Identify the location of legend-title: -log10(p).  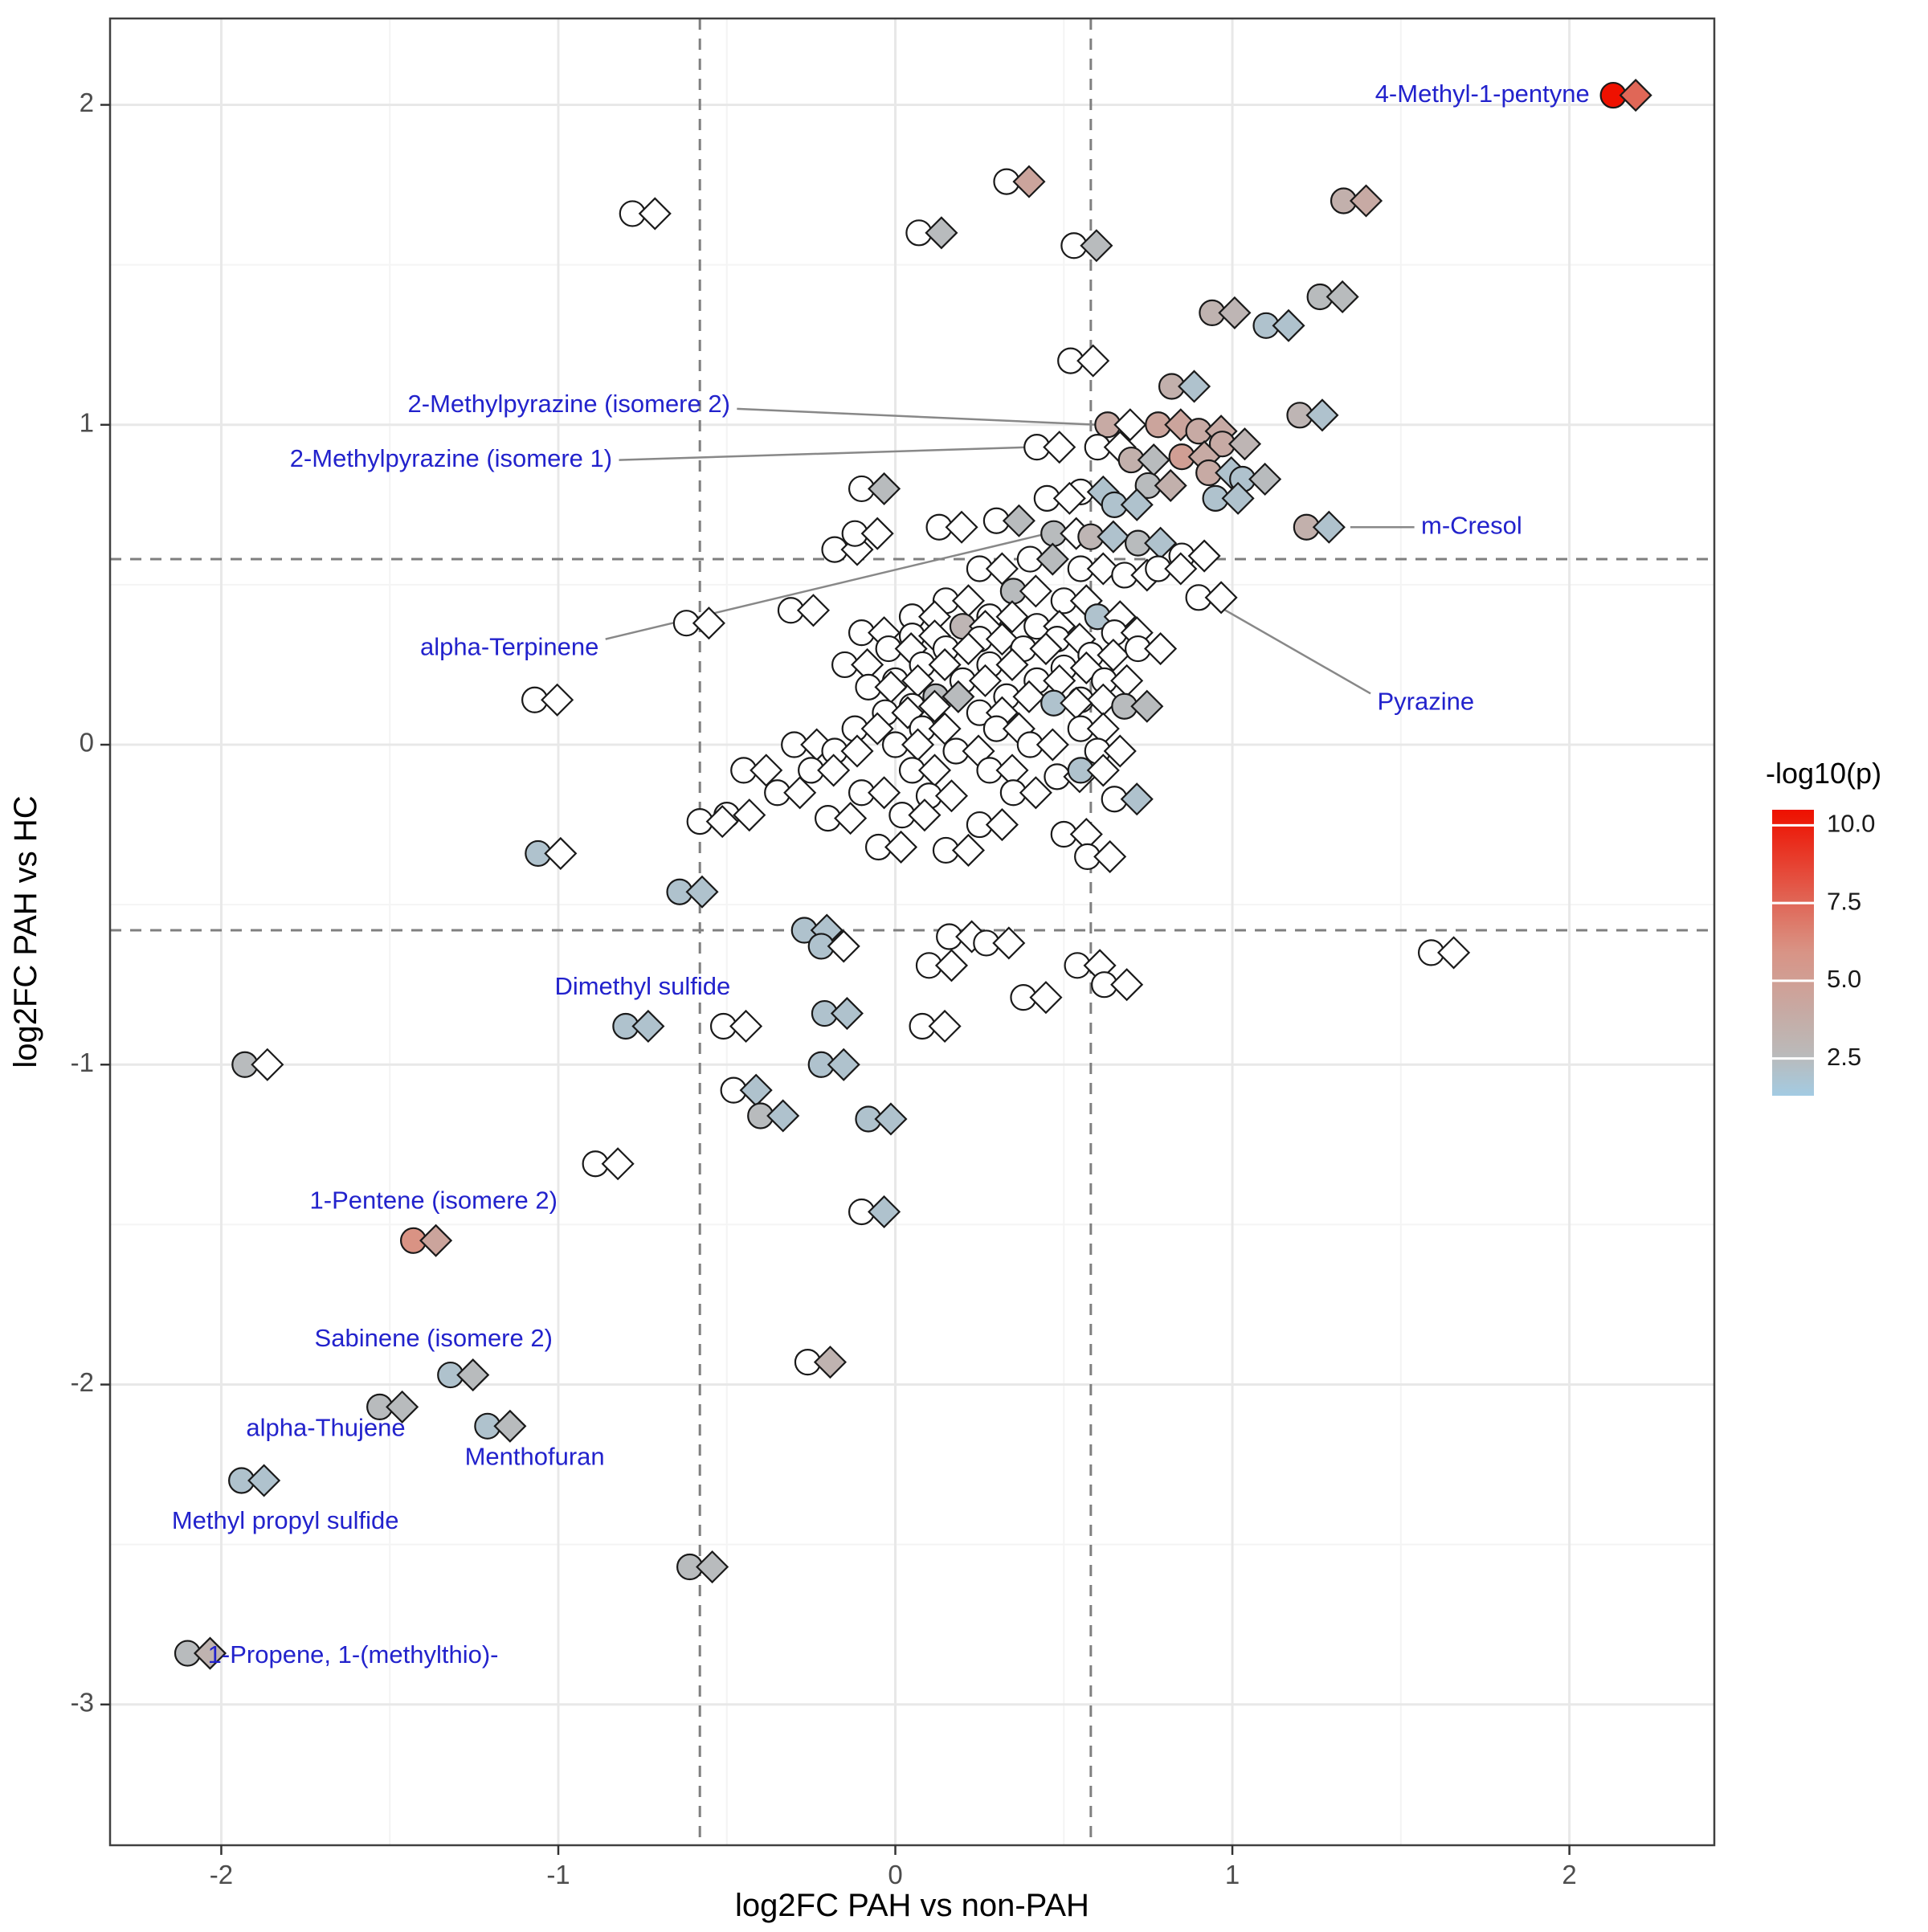
(1824, 774).